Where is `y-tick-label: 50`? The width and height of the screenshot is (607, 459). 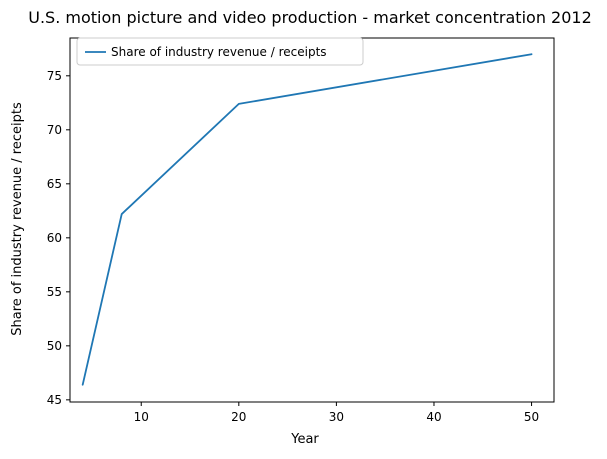 y-tick-label: 50 is located at coordinates (54, 346).